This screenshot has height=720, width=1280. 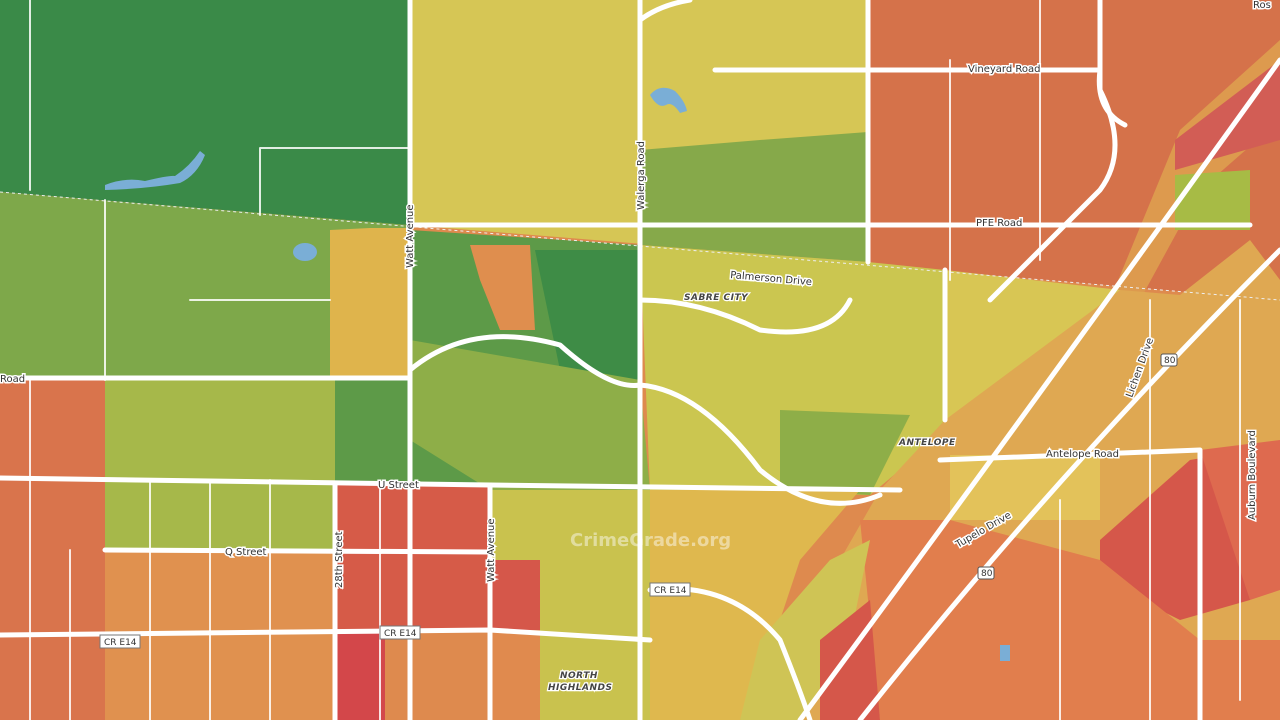 What do you see at coordinates (1252, 475) in the screenshot?
I see `road-label: Auburn Boulevard` at bounding box center [1252, 475].